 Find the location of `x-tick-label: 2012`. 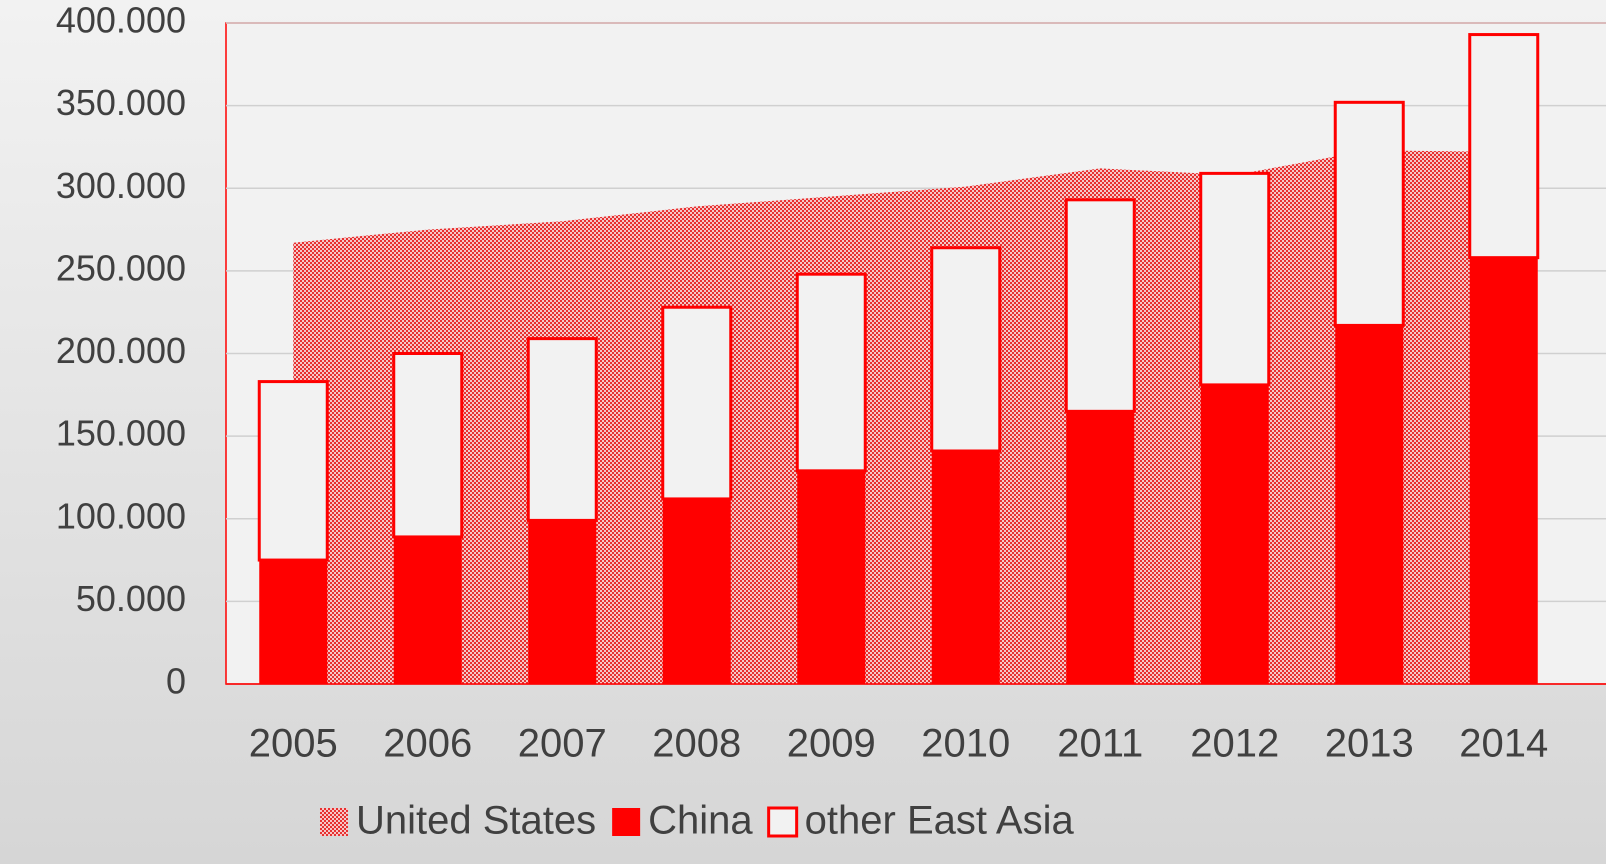

x-tick-label: 2012 is located at coordinates (1234, 744).